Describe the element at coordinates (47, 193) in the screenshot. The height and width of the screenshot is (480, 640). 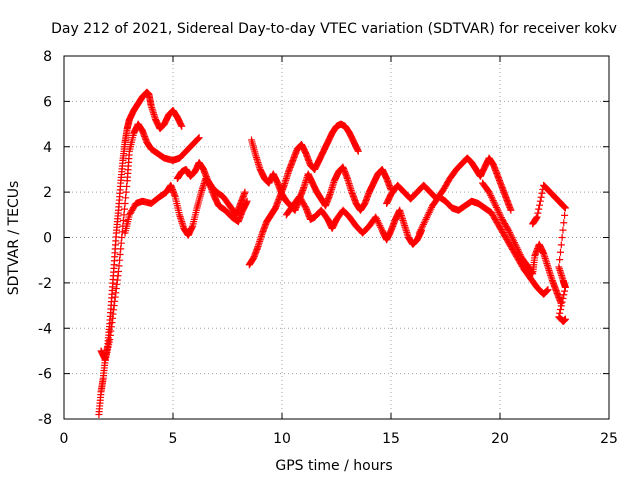
I see `y-tick-label: 2` at that location.